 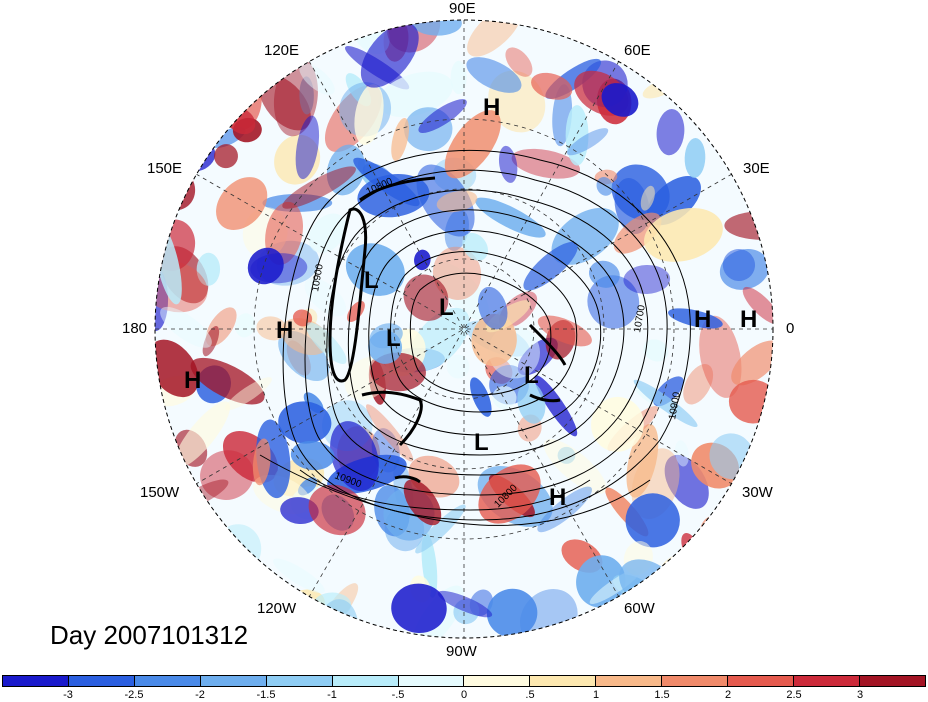 I want to click on lon-label-120e: 120E, so click(x=282, y=50).